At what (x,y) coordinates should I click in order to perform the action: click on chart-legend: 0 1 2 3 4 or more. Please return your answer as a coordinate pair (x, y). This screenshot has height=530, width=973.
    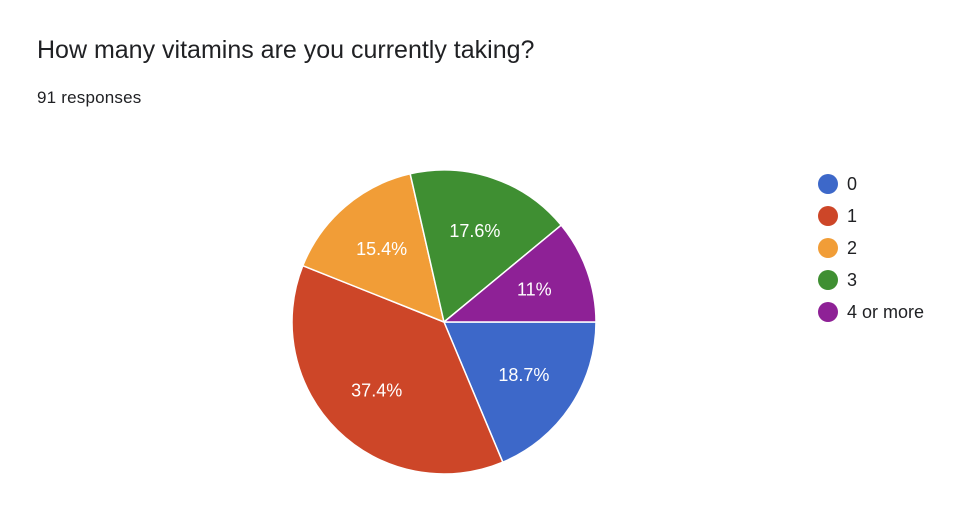
    Looking at the image, I should click on (871, 248).